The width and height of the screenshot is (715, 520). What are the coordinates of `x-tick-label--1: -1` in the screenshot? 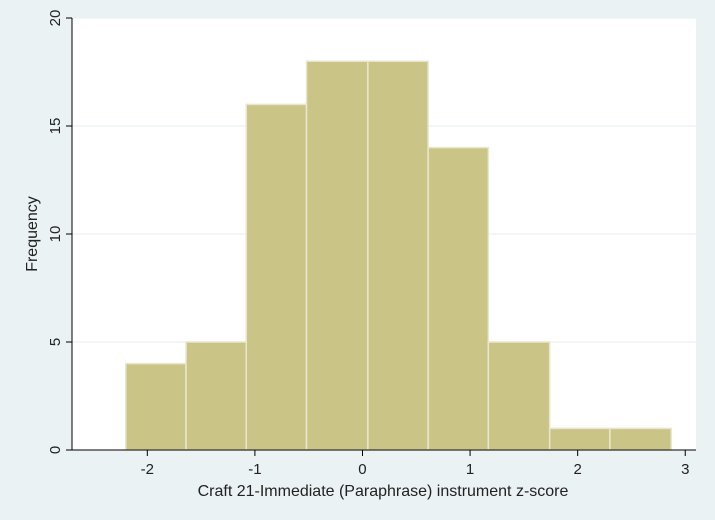 It's located at (254, 469).